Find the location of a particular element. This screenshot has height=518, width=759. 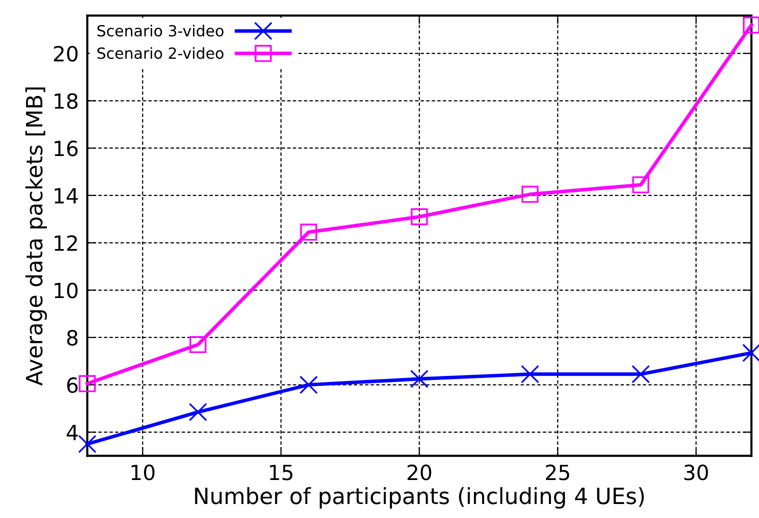

x-tick-label: 15 is located at coordinates (281, 472).